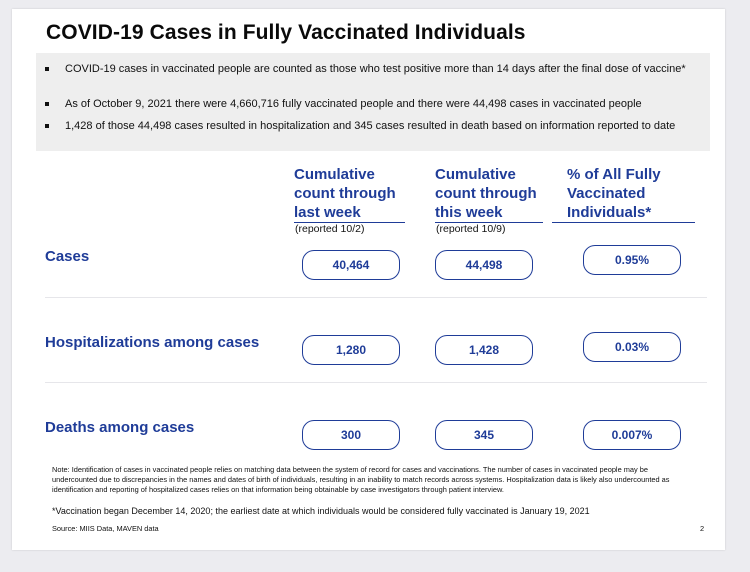 The height and width of the screenshot is (572, 750). I want to click on column-header-line: Vaccinated, so click(606, 193).